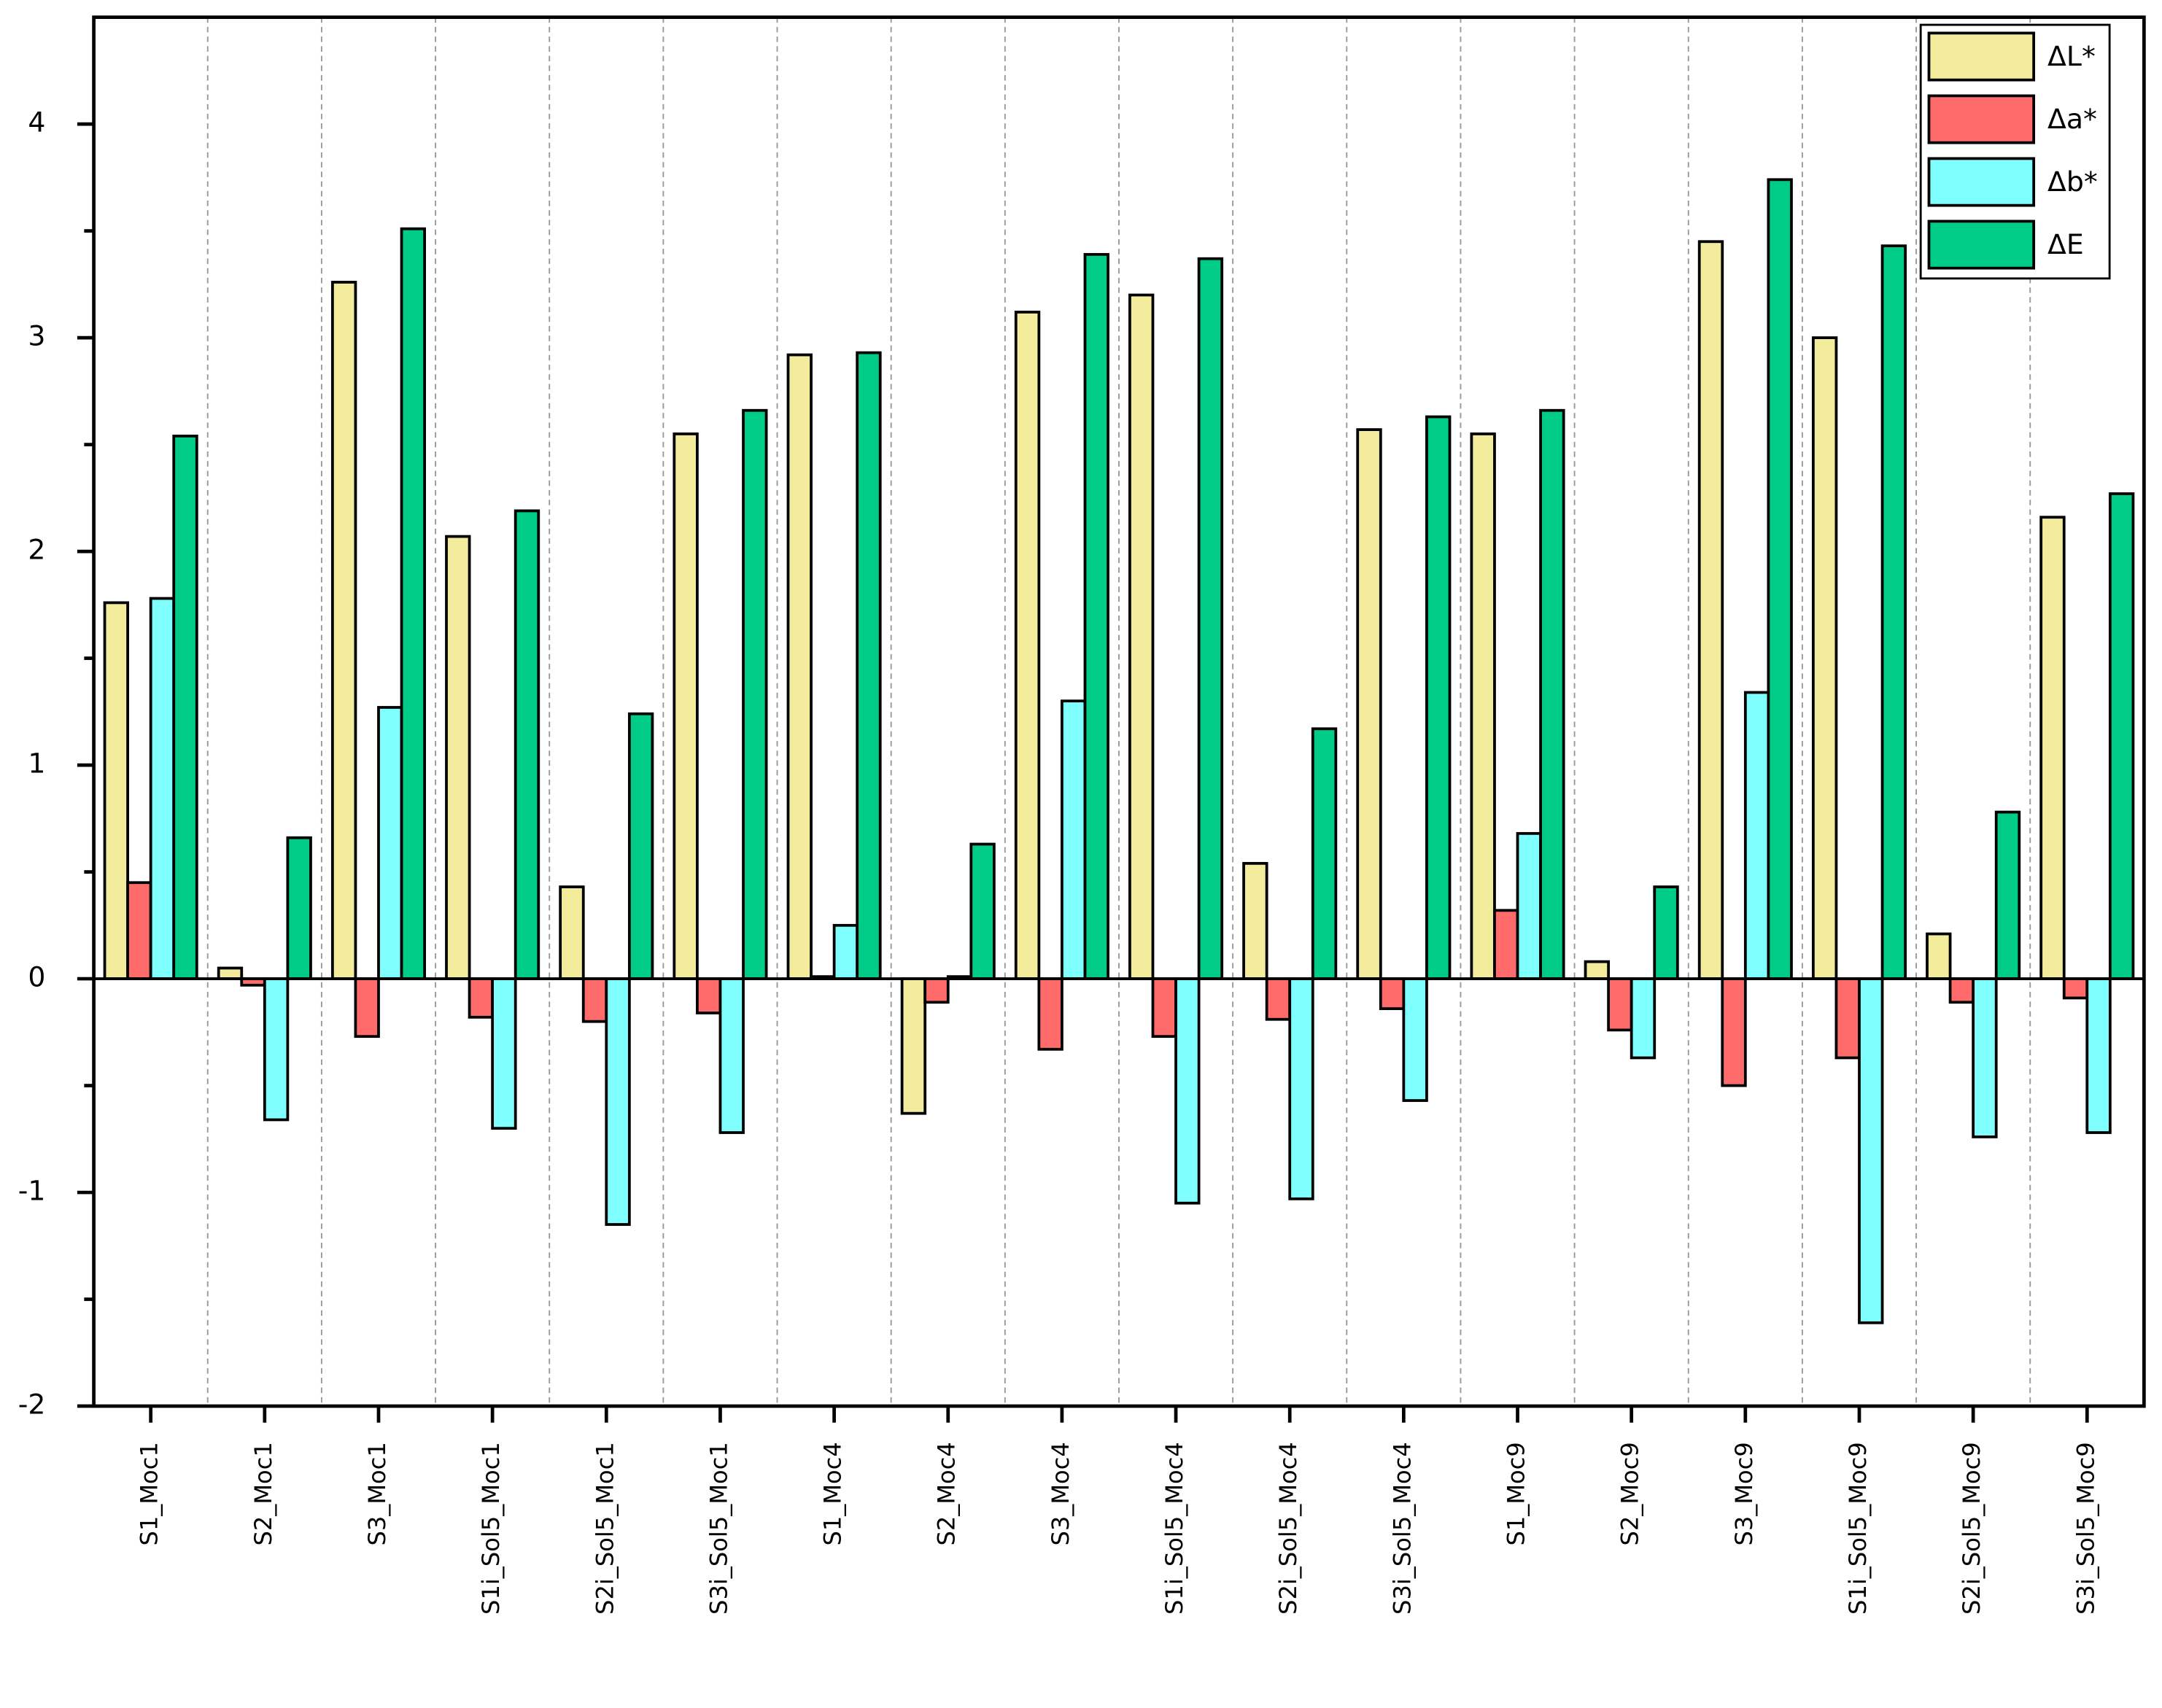 Image resolution: width=2162 pixels, height=1708 pixels. What do you see at coordinates (377, 1494) in the screenshot?
I see `x-tick-label: S3_Moc1` at bounding box center [377, 1494].